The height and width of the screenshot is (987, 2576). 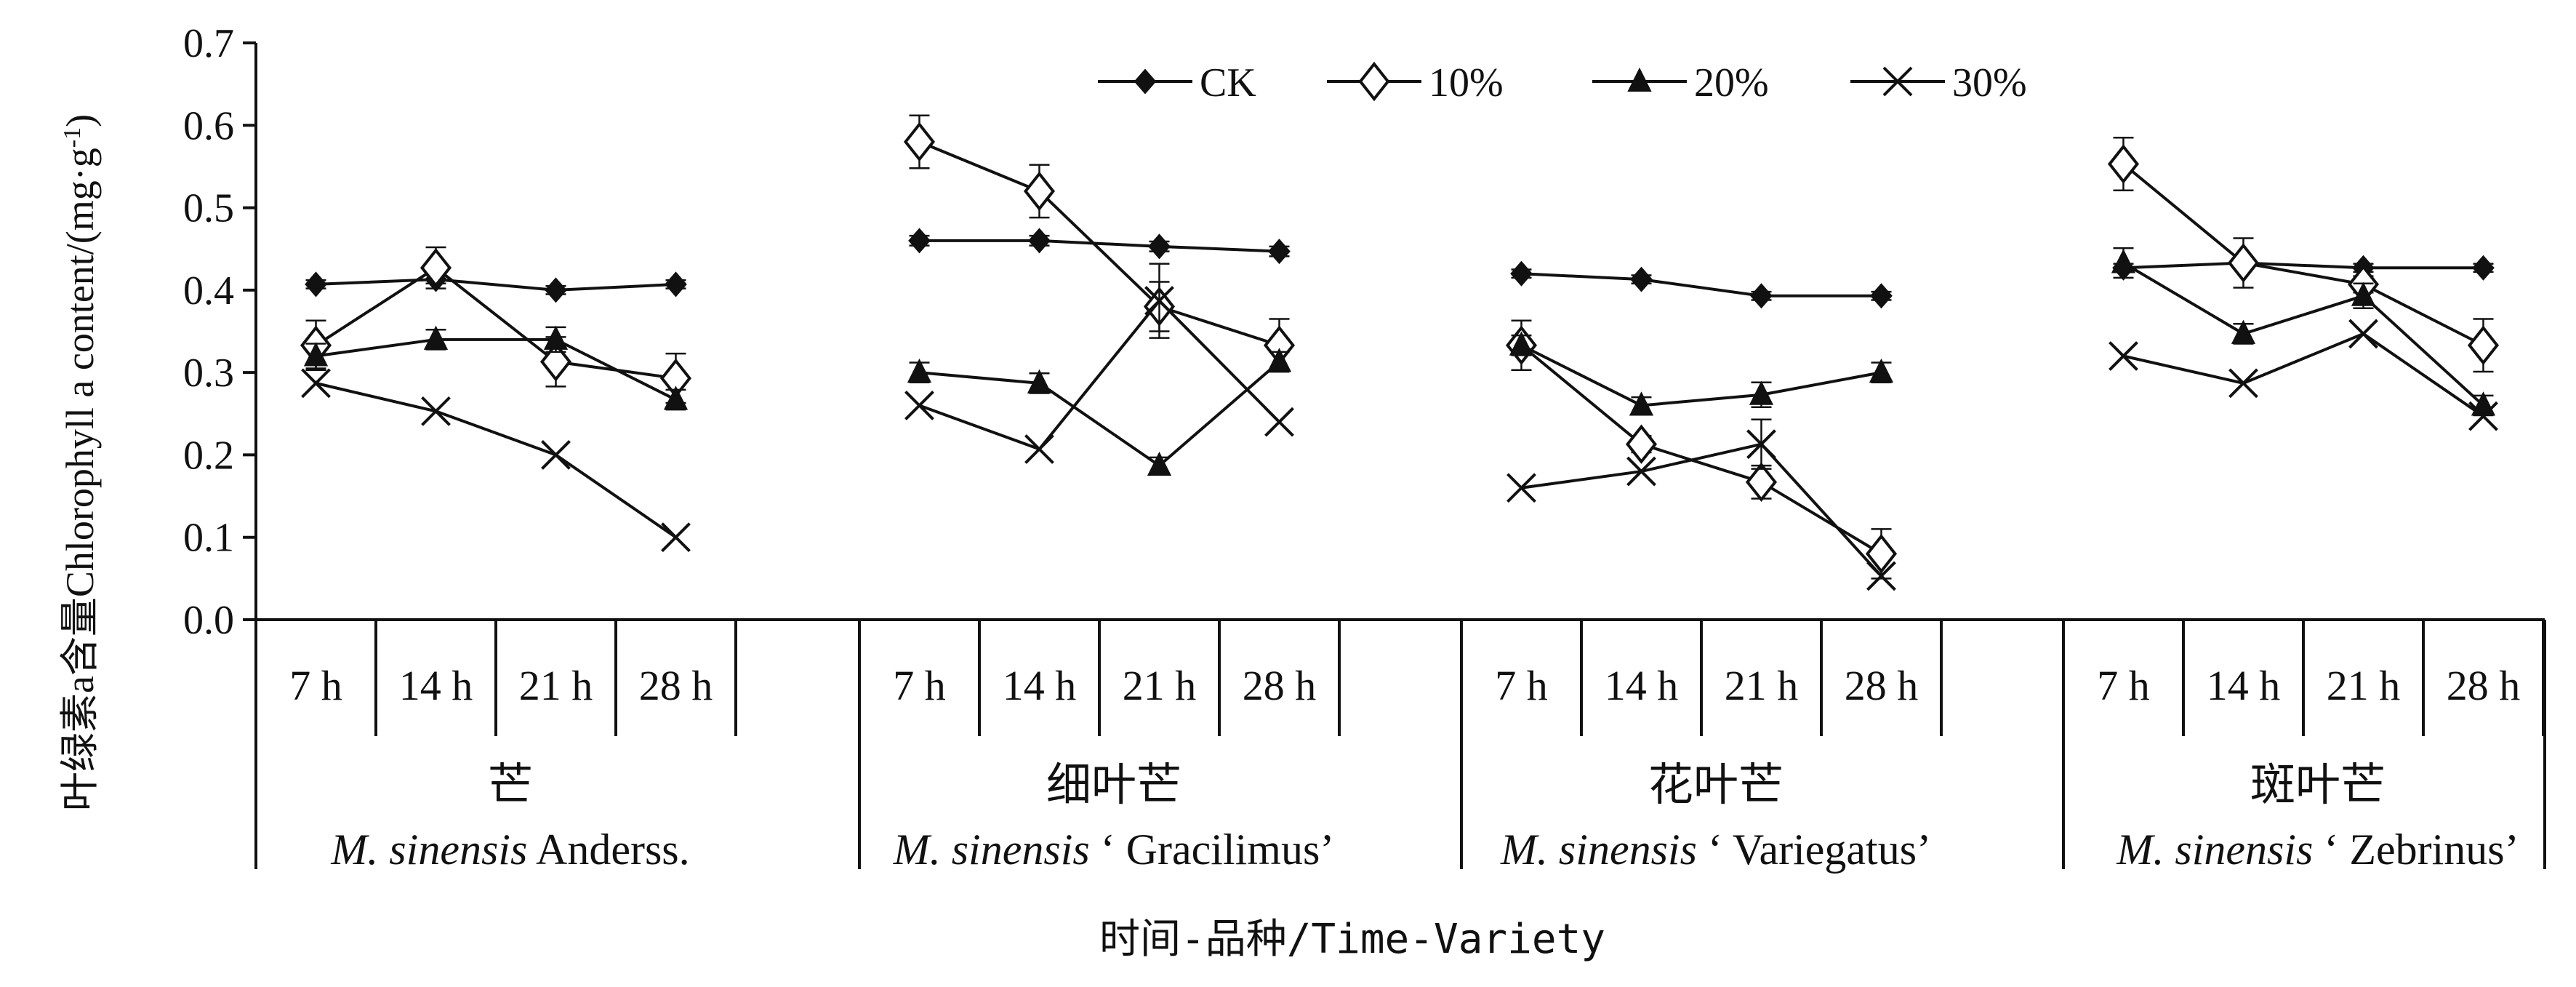 I want to click on legend-label: 30%, so click(x=1989, y=82).